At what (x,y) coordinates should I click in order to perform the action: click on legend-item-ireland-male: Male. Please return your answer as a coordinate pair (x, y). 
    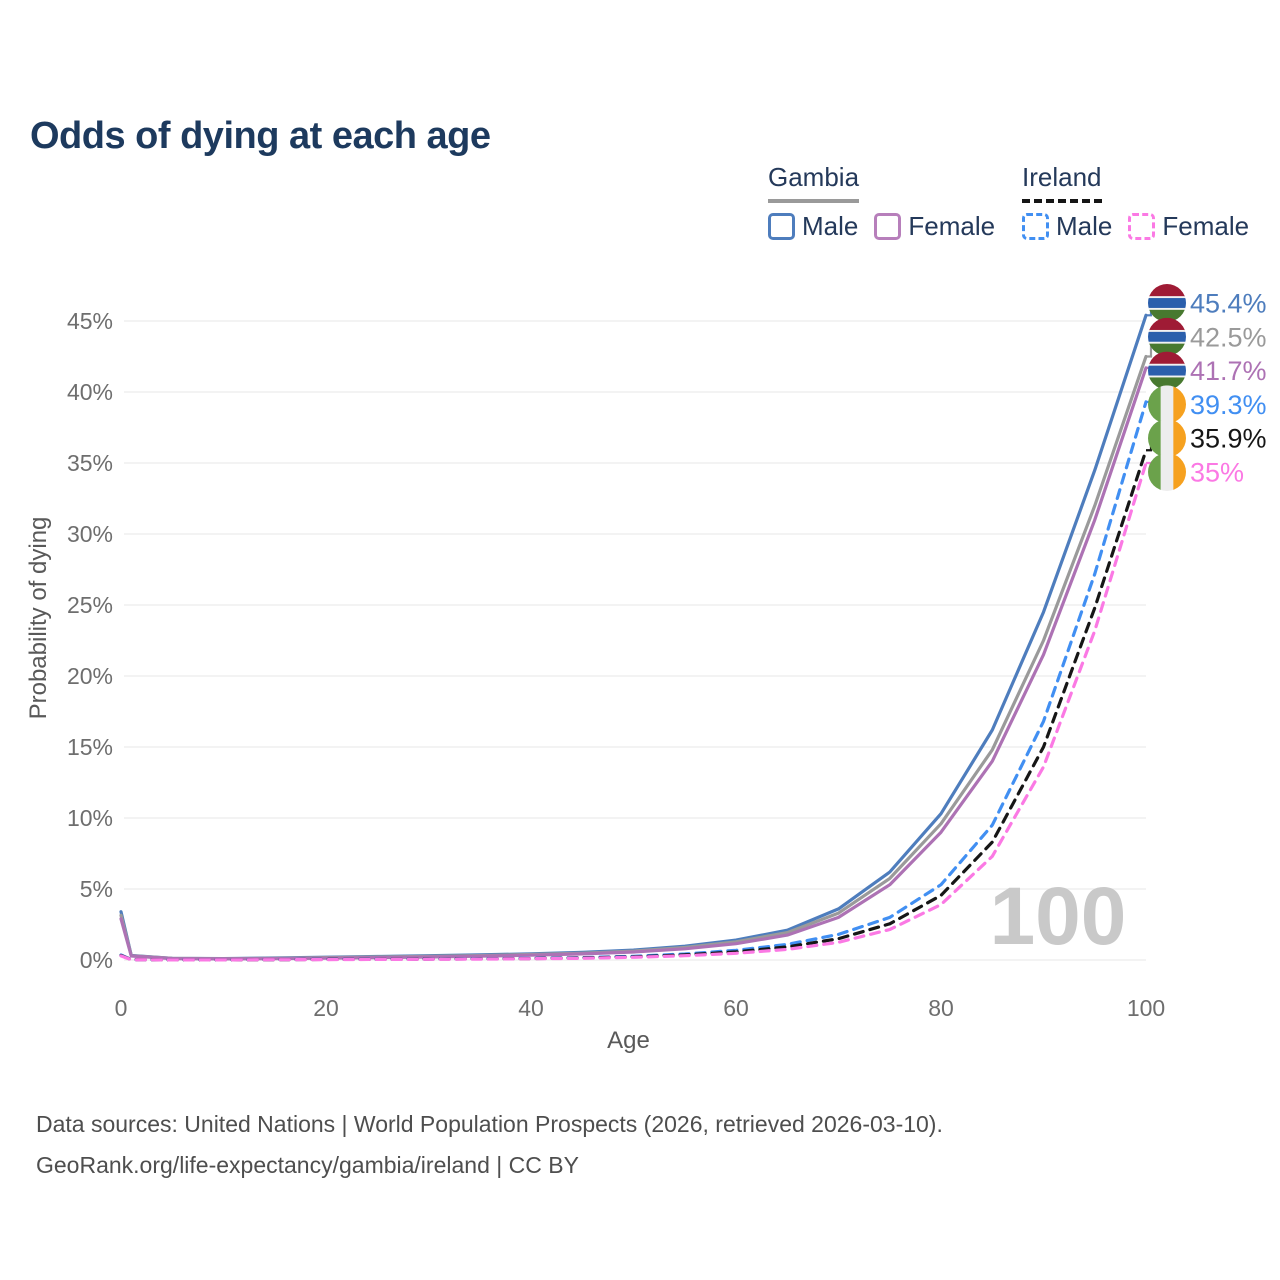
    Looking at the image, I should click on (1067, 226).